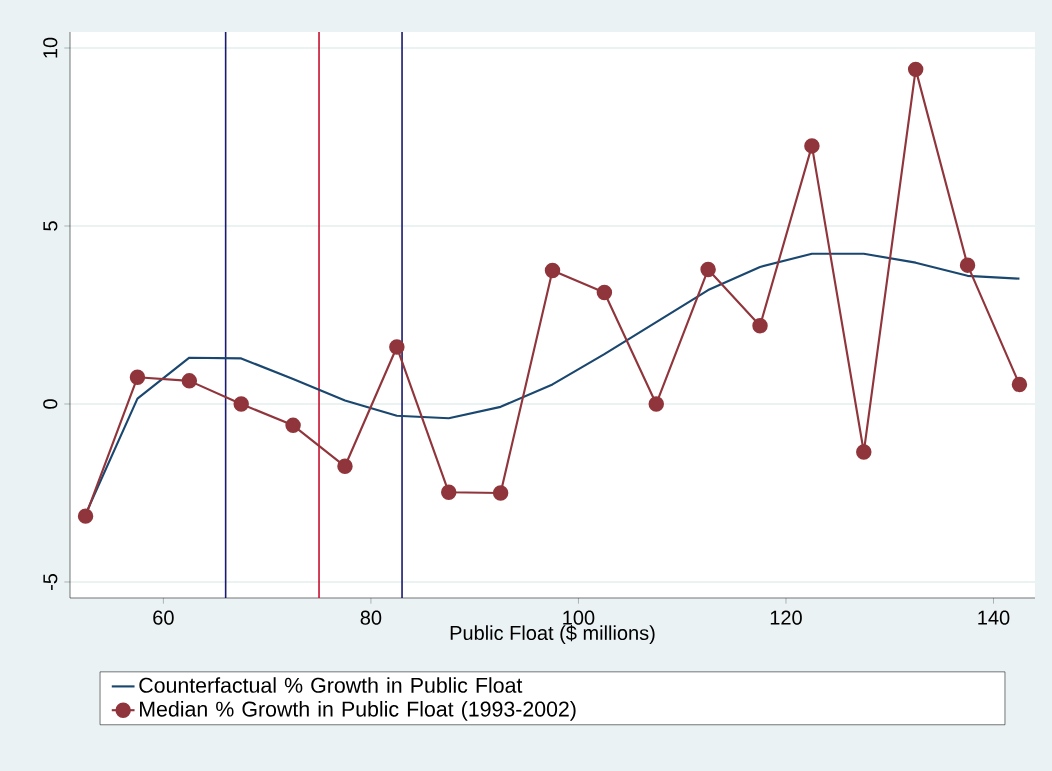 This screenshot has width=1052, height=771. Describe the element at coordinates (579, 617) in the screenshot. I see `x-tick-label: 100` at that location.